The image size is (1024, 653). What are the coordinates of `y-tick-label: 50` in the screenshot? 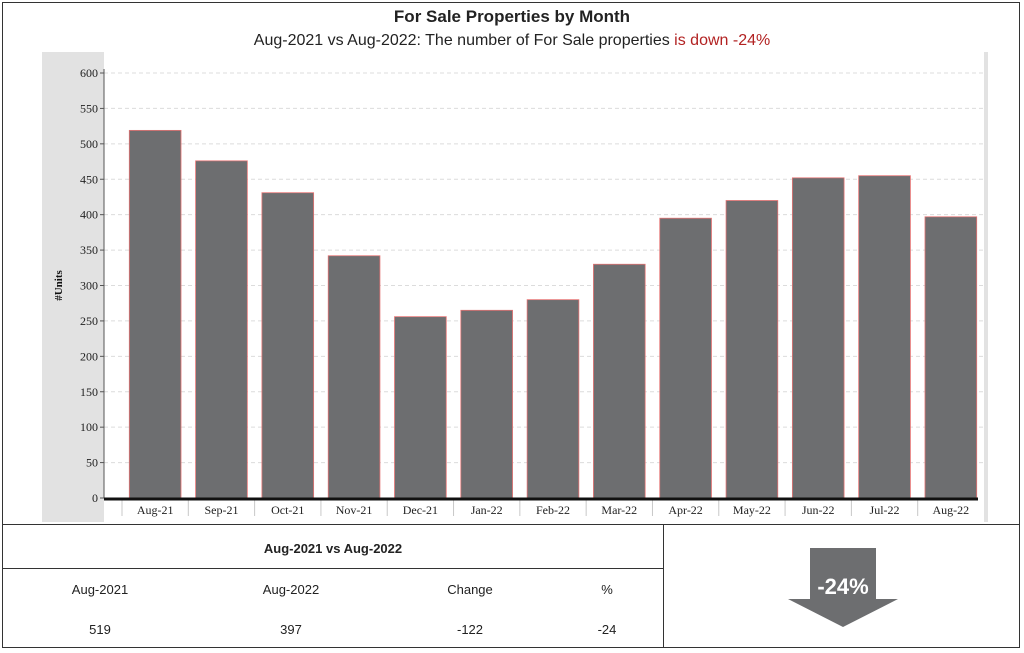 It's located at (92, 463).